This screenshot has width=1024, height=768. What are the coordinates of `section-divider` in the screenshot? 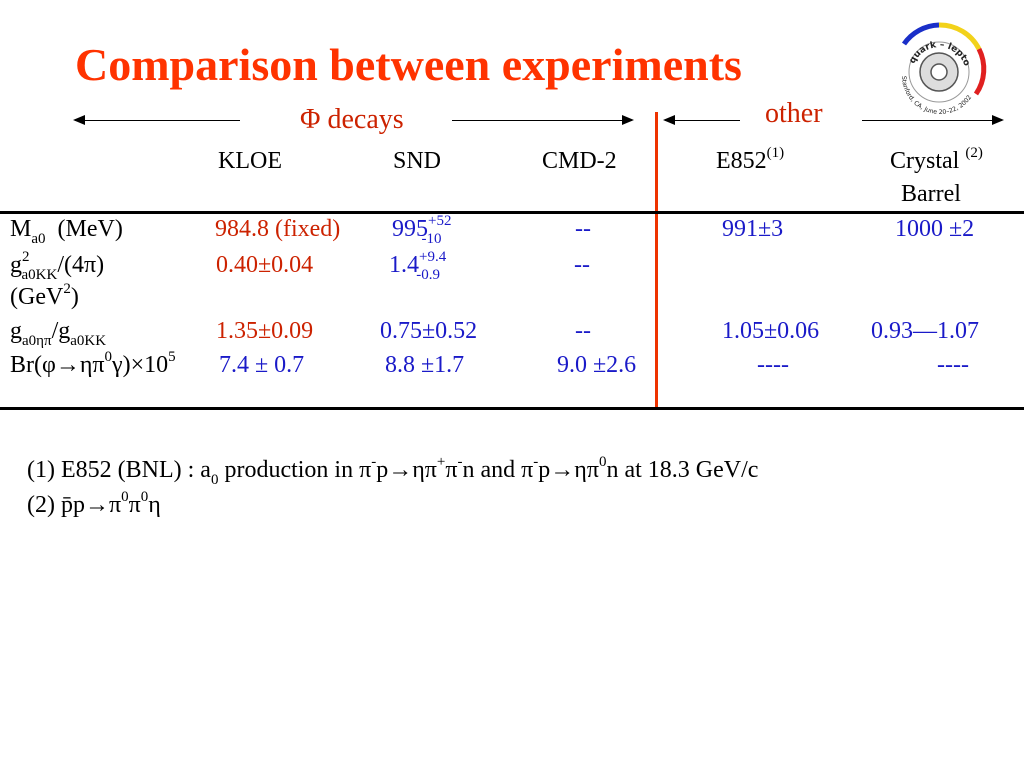 It's located at (656, 261).